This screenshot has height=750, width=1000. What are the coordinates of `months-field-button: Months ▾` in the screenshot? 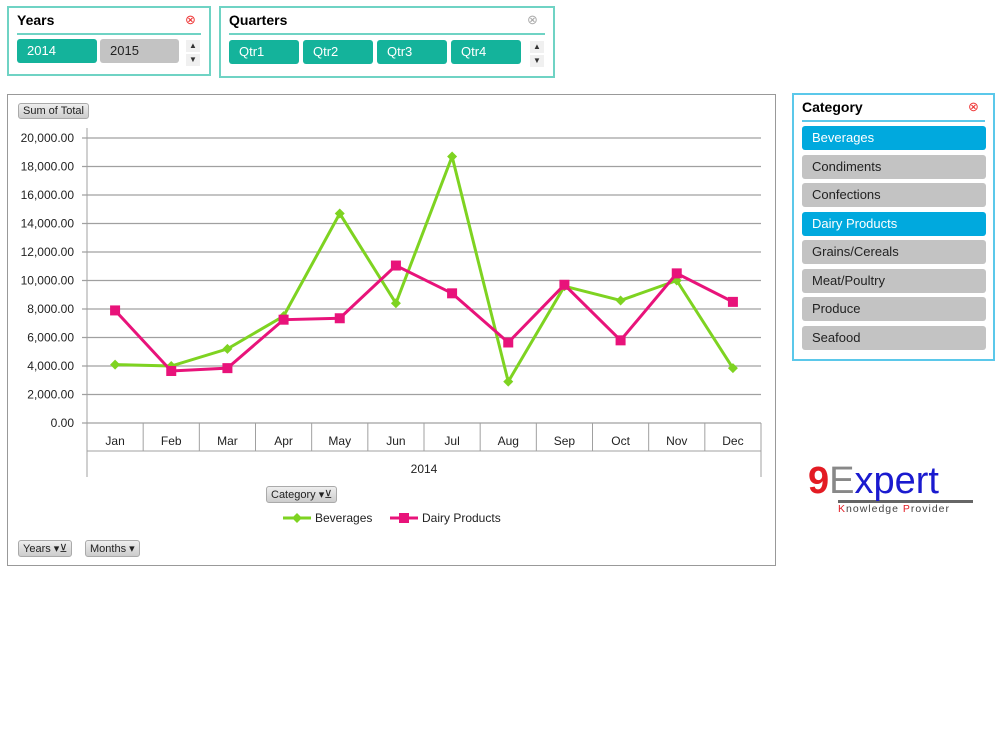 It's located at (112, 548).